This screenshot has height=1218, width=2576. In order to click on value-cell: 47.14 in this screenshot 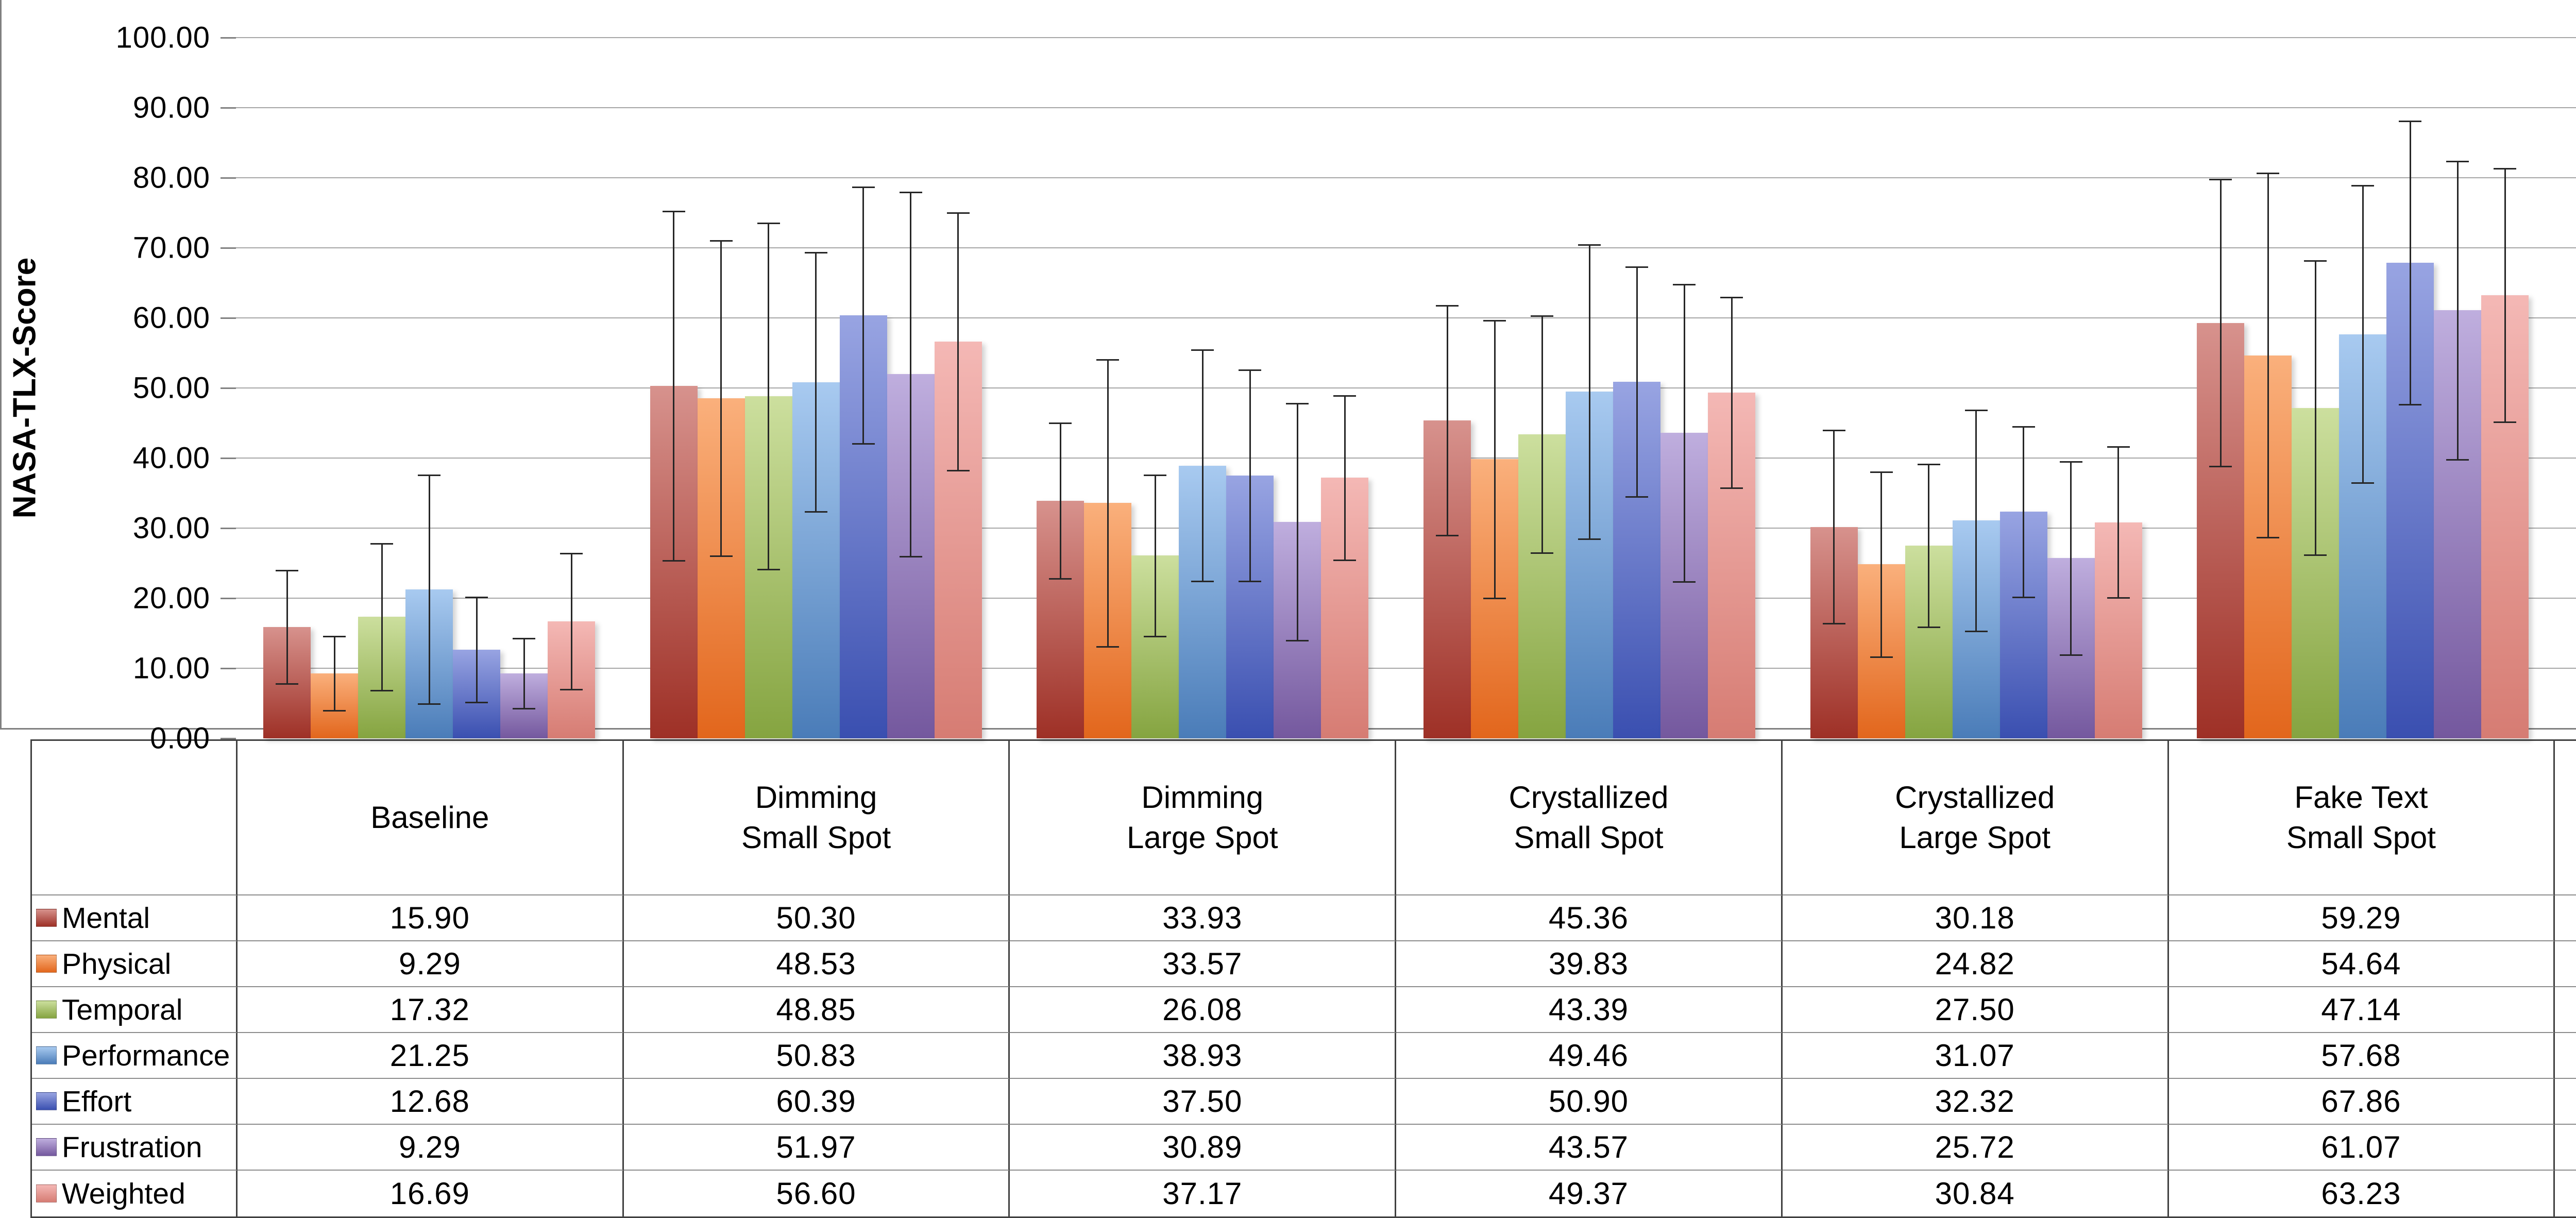, I will do `click(2361, 1010)`.